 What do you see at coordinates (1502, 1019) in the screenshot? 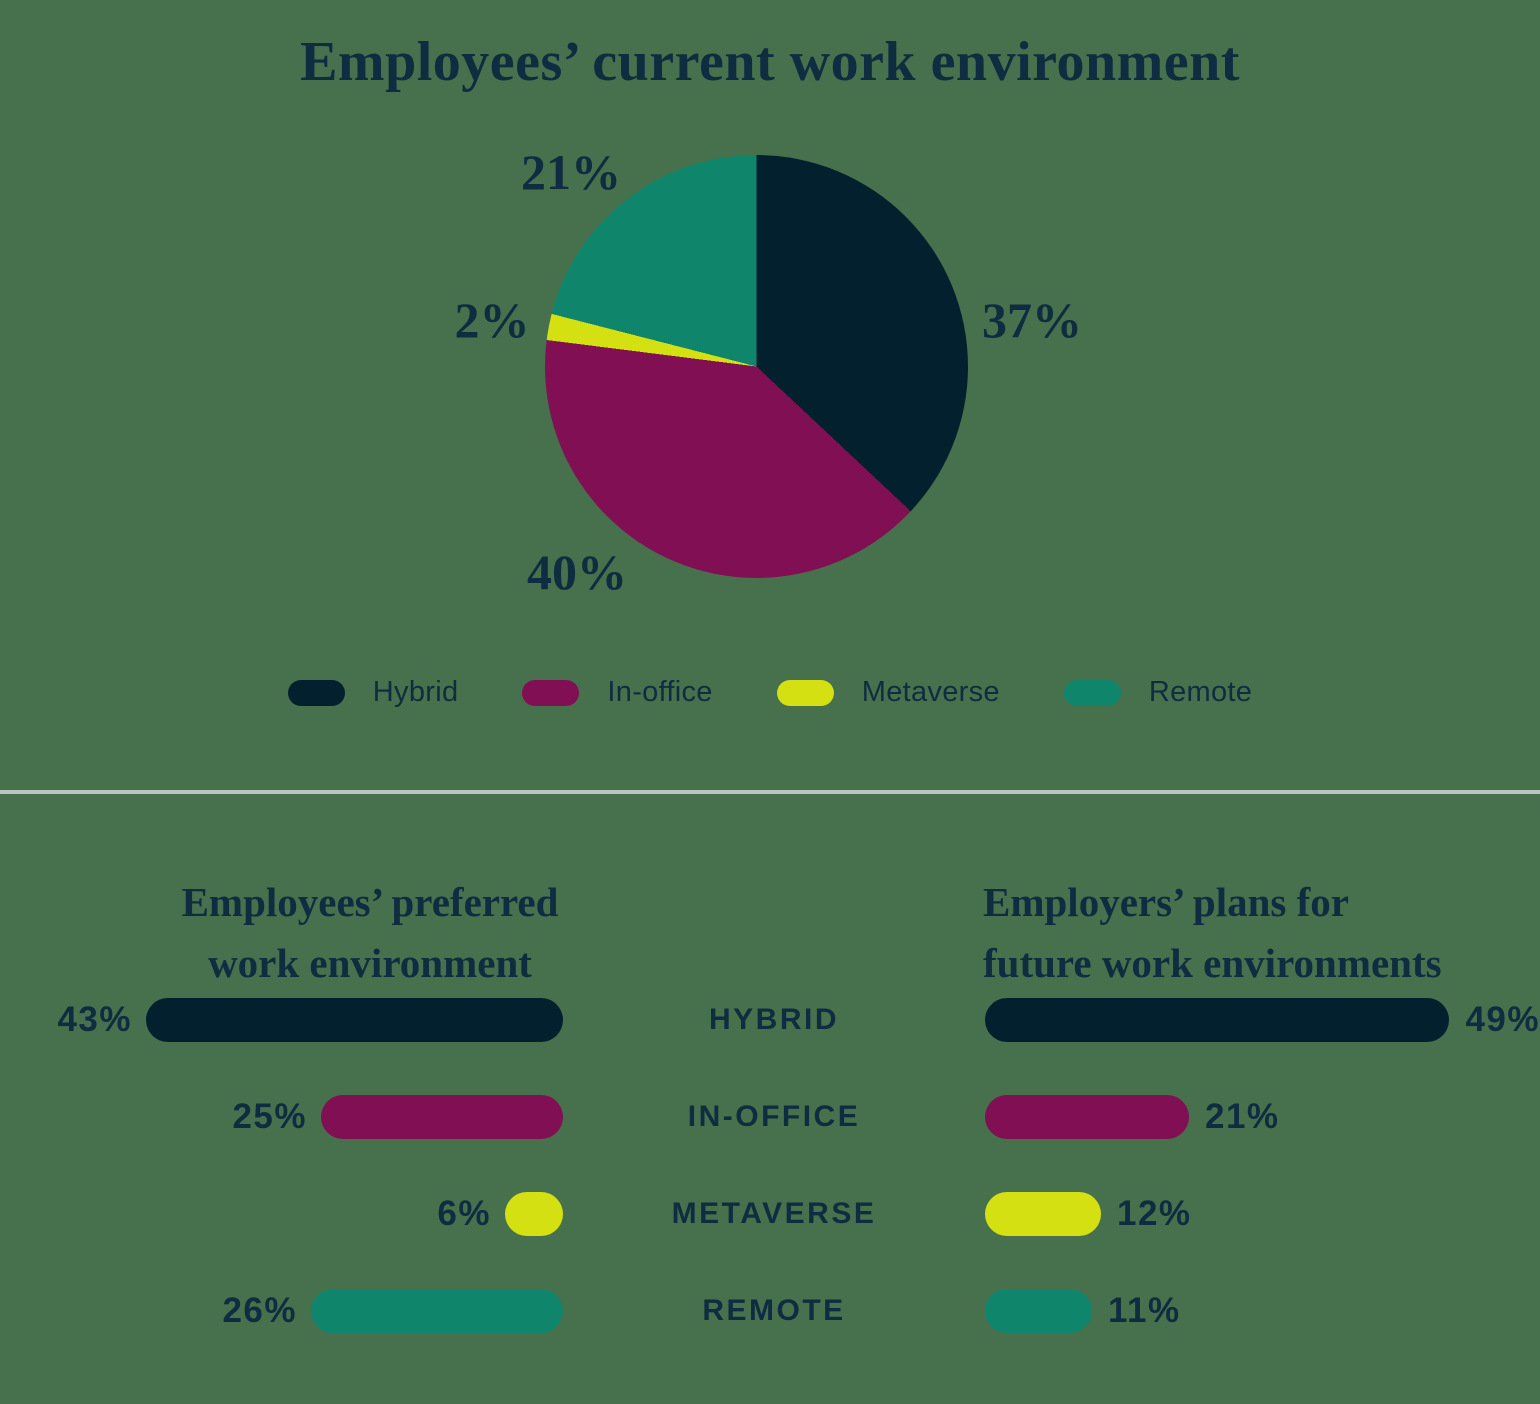
I see `right-bar-value: 49%` at bounding box center [1502, 1019].